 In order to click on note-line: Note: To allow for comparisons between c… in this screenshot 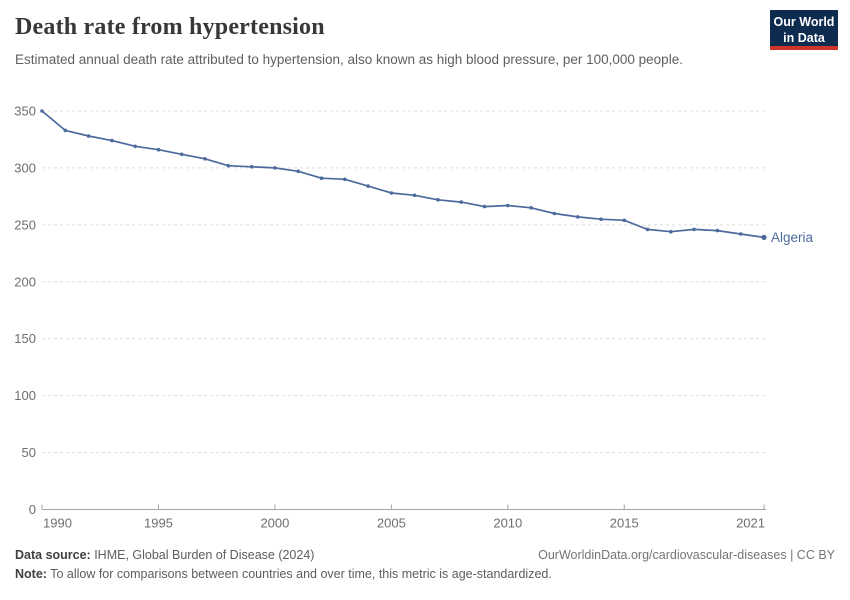, I will do `click(425, 574)`.